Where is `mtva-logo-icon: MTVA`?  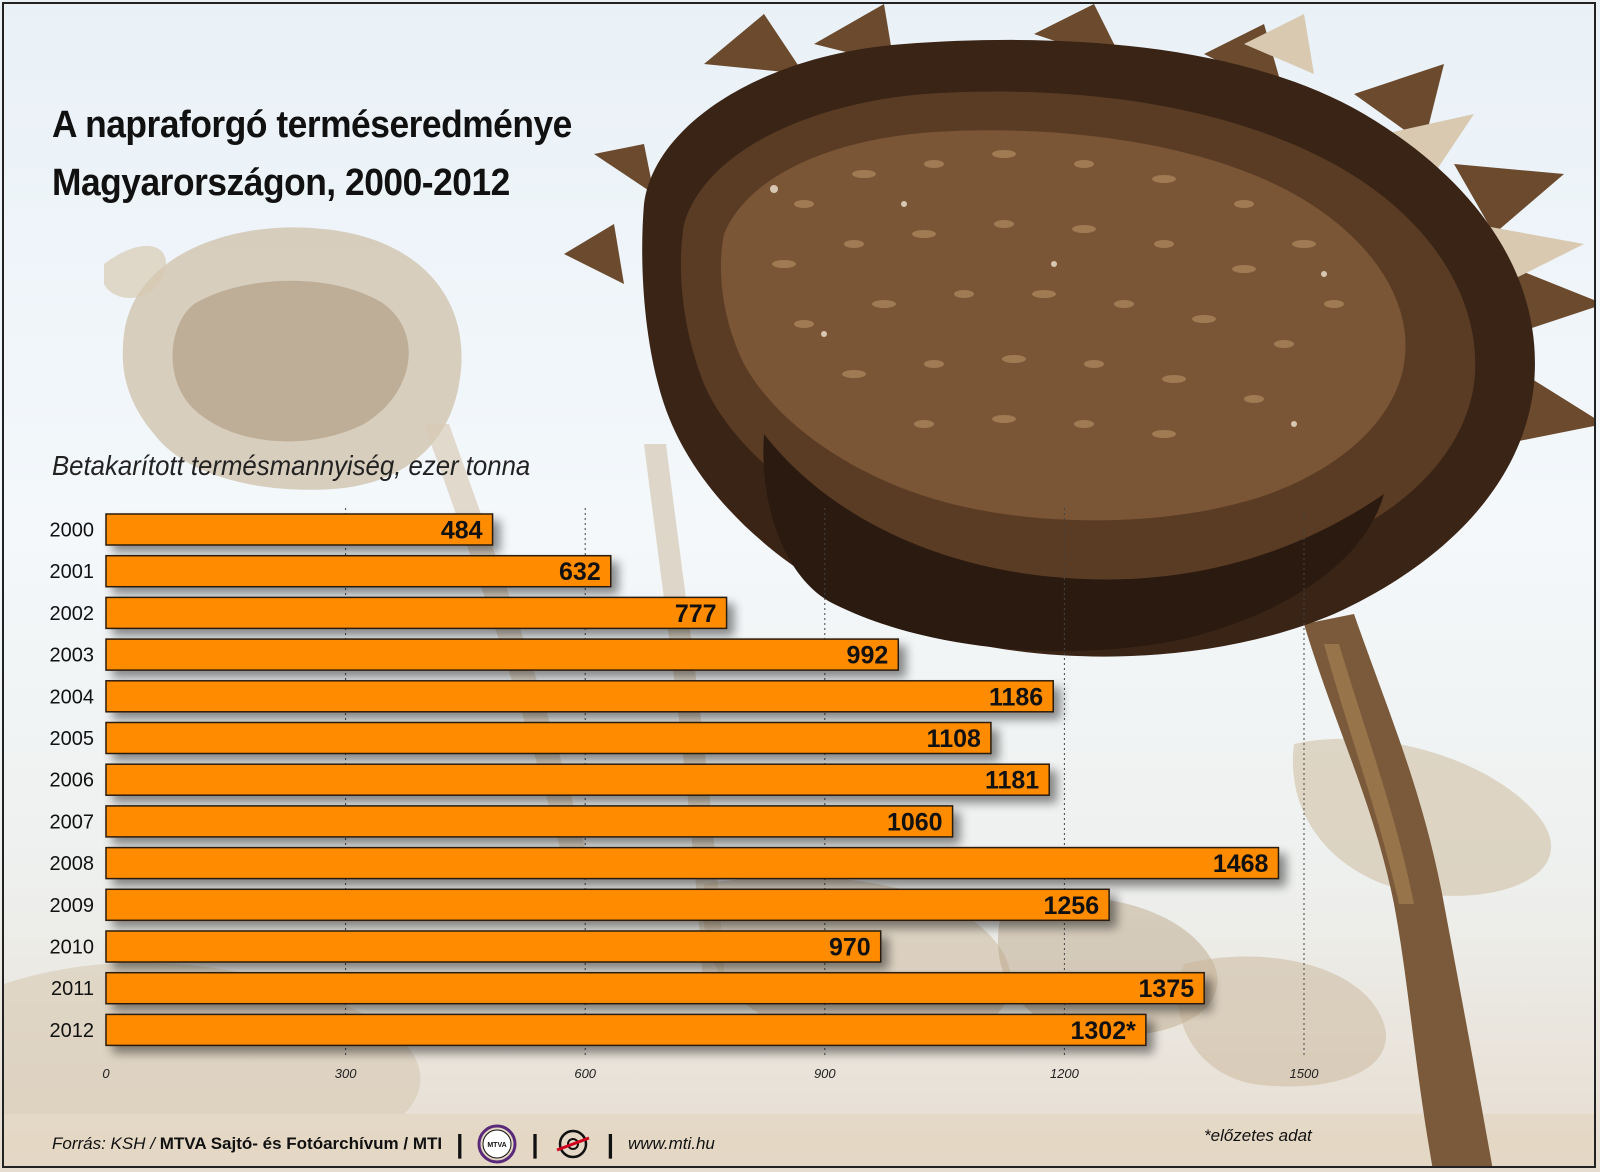 mtva-logo-icon: MTVA is located at coordinates (497, 1144).